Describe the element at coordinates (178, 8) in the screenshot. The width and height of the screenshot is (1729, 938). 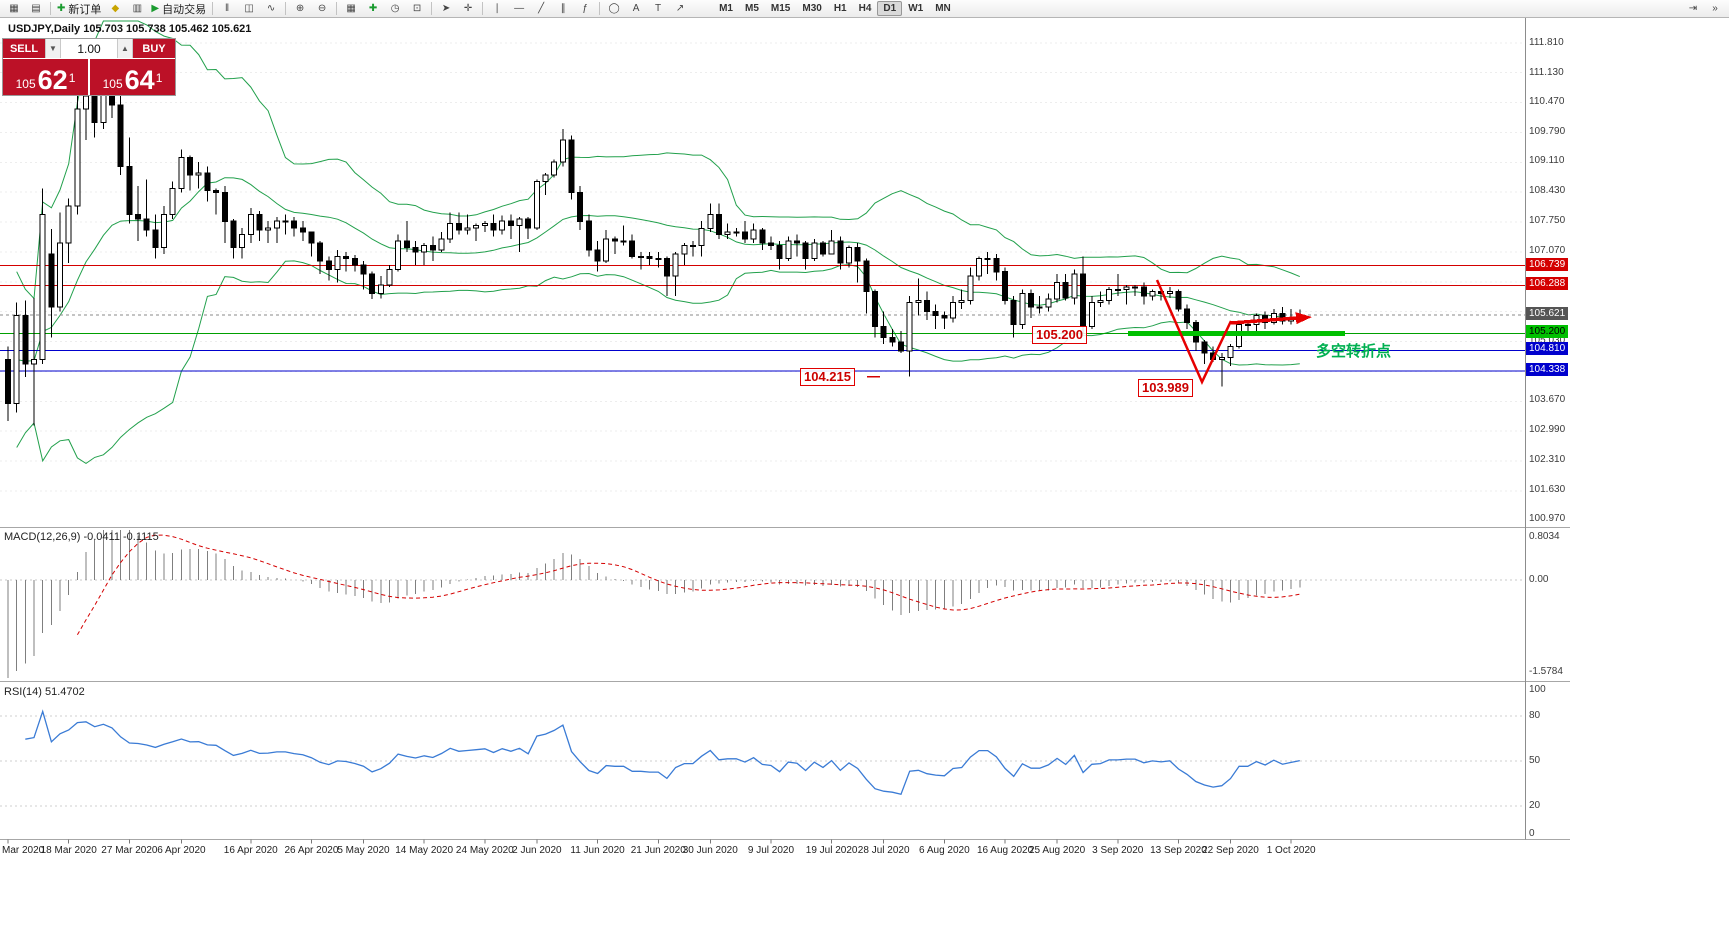
I see `auto-trading-button: ▶ 自动交易` at that location.